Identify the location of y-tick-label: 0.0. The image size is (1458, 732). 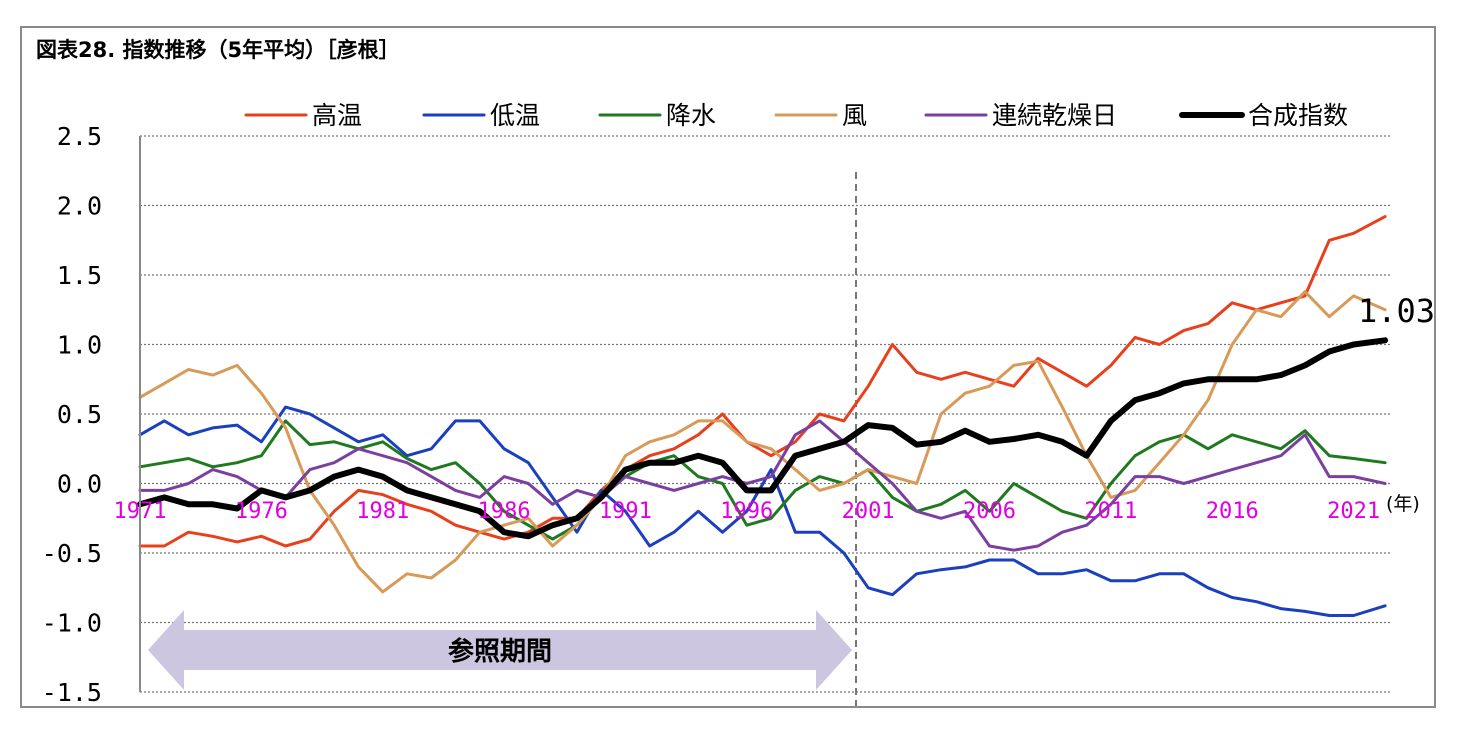
(79, 484).